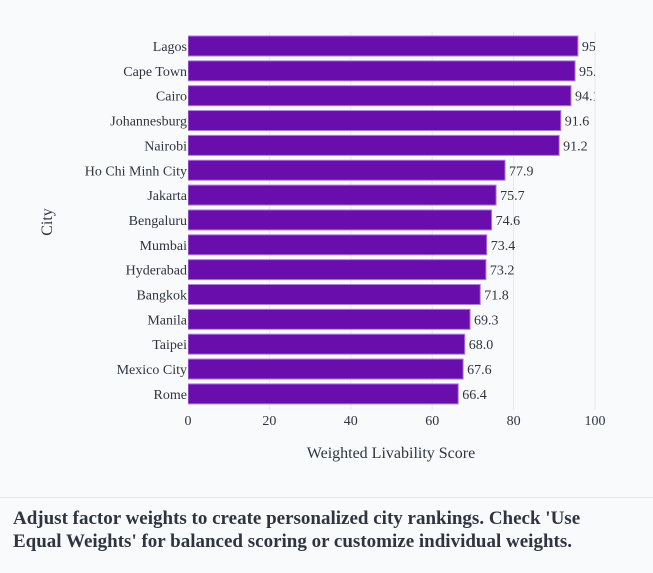 This screenshot has width=653, height=573. What do you see at coordinates (481, 345) in the screenshot?
I see `data-label: 68.0` at bounding box center [481, 345].